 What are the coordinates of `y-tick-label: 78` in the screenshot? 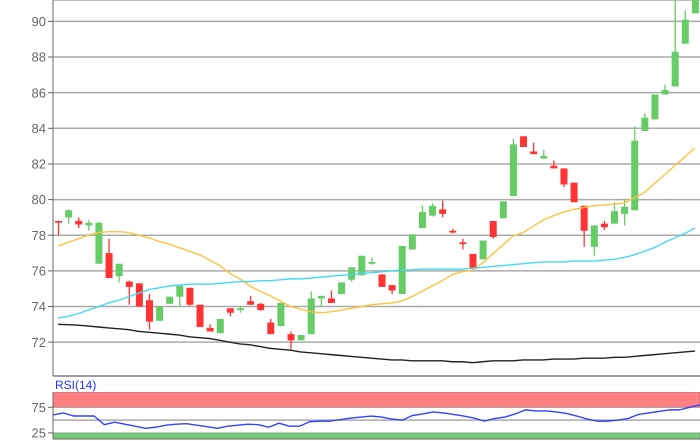 It's located at (39, 235).